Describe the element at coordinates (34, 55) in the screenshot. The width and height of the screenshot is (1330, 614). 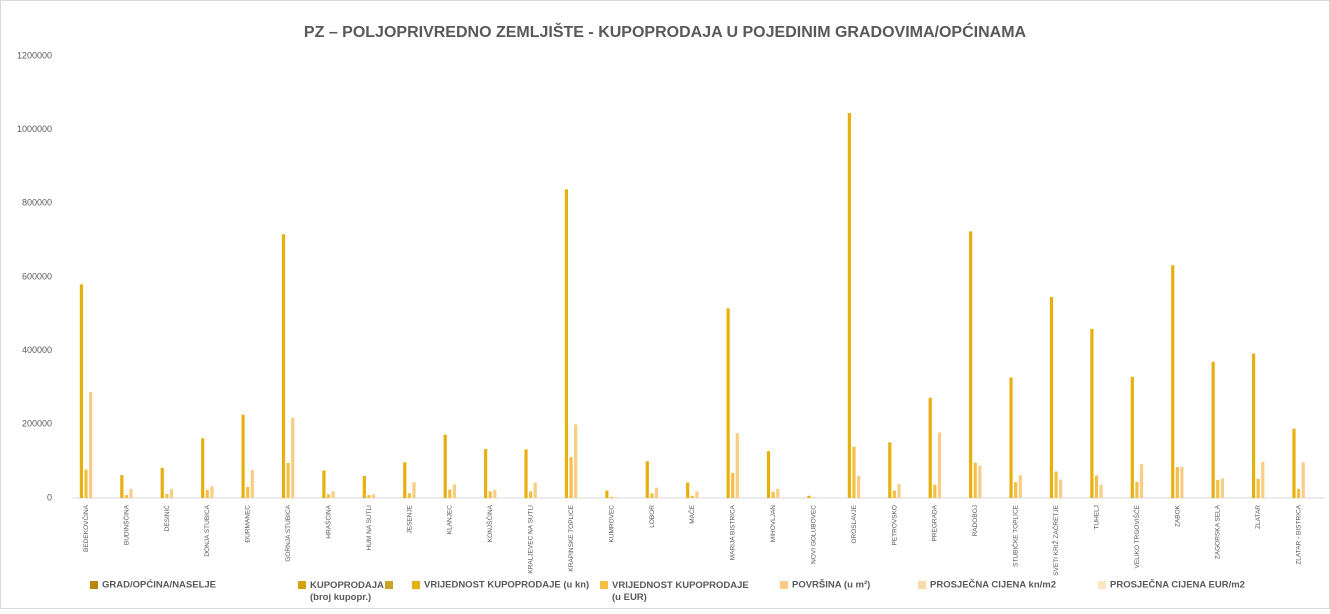
I see `y-tick-label: 1200000` at that location.